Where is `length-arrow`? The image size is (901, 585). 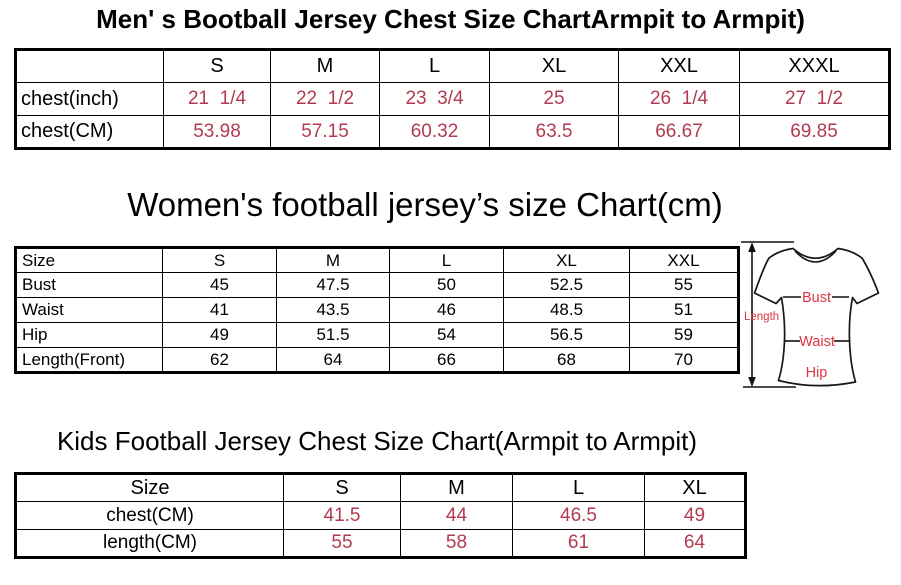
length-arrow is located at coordinates (768, 314).